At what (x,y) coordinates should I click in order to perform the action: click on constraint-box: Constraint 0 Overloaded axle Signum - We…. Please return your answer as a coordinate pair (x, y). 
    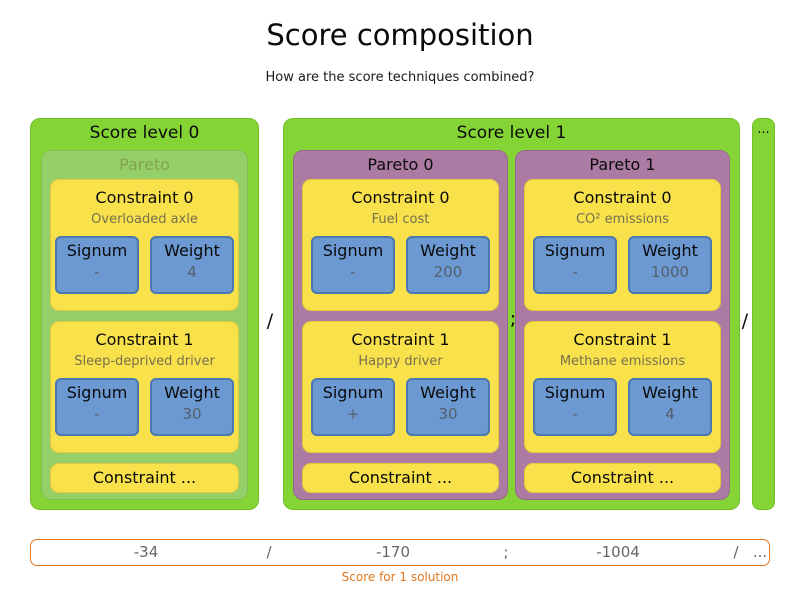
    Looking at the image, I should click on (144, 245).